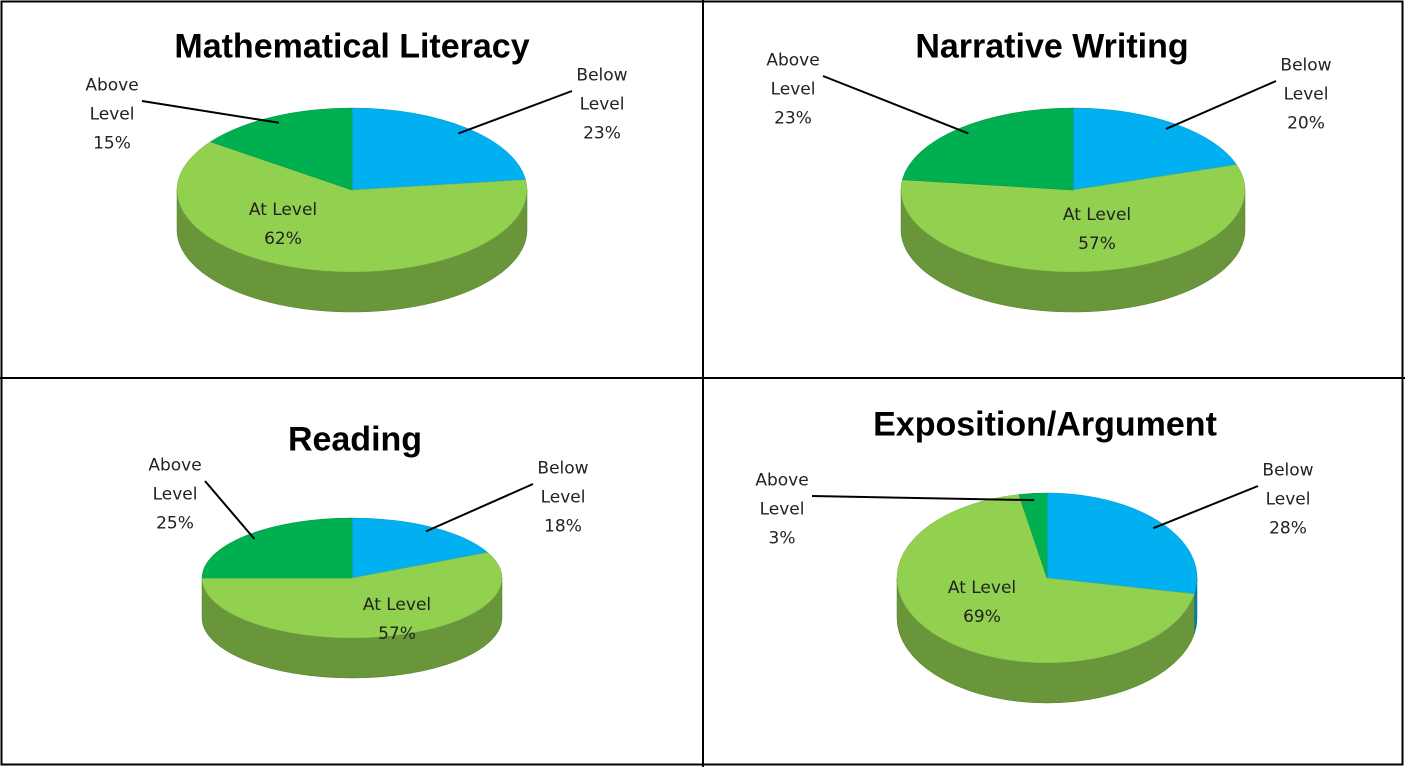 The width and height of the screenshot is (1405, 767). I want to click on value-label: 18%, so click(563, 526).